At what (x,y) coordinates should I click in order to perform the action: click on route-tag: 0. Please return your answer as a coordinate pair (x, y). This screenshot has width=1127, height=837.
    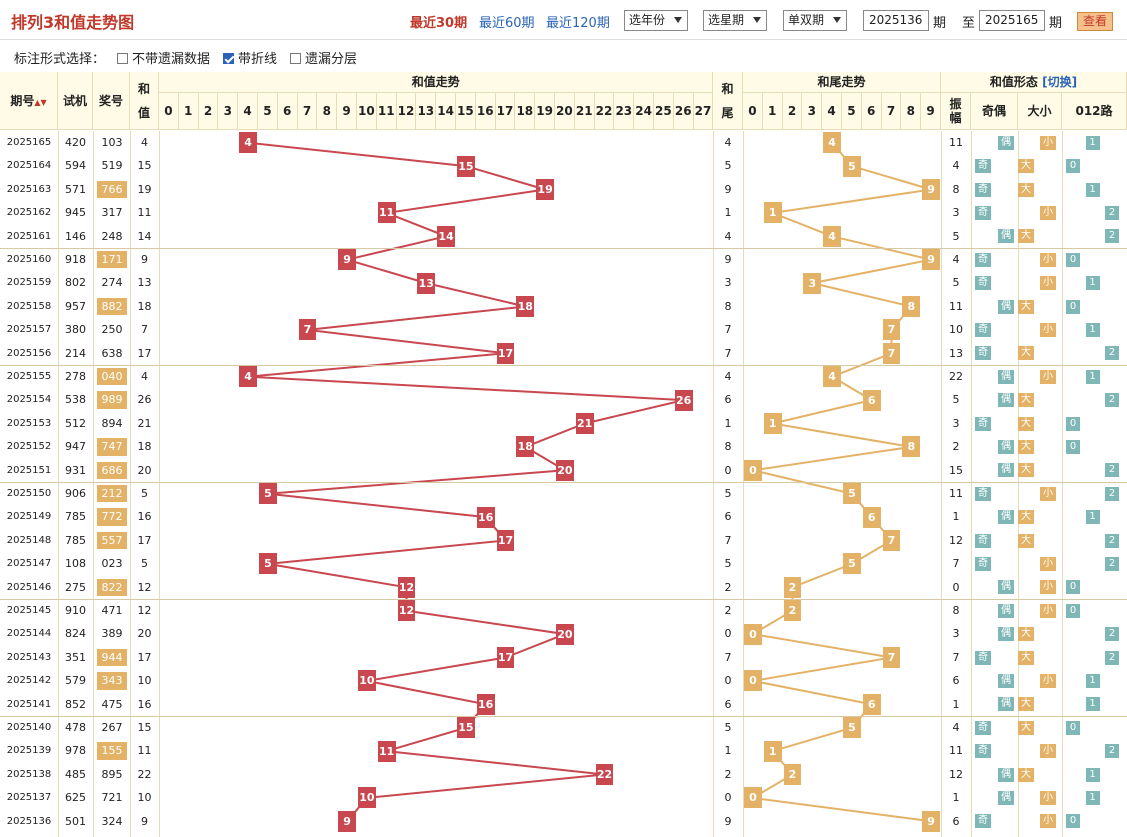
    Looking at the image, I should click on (1073, 446).